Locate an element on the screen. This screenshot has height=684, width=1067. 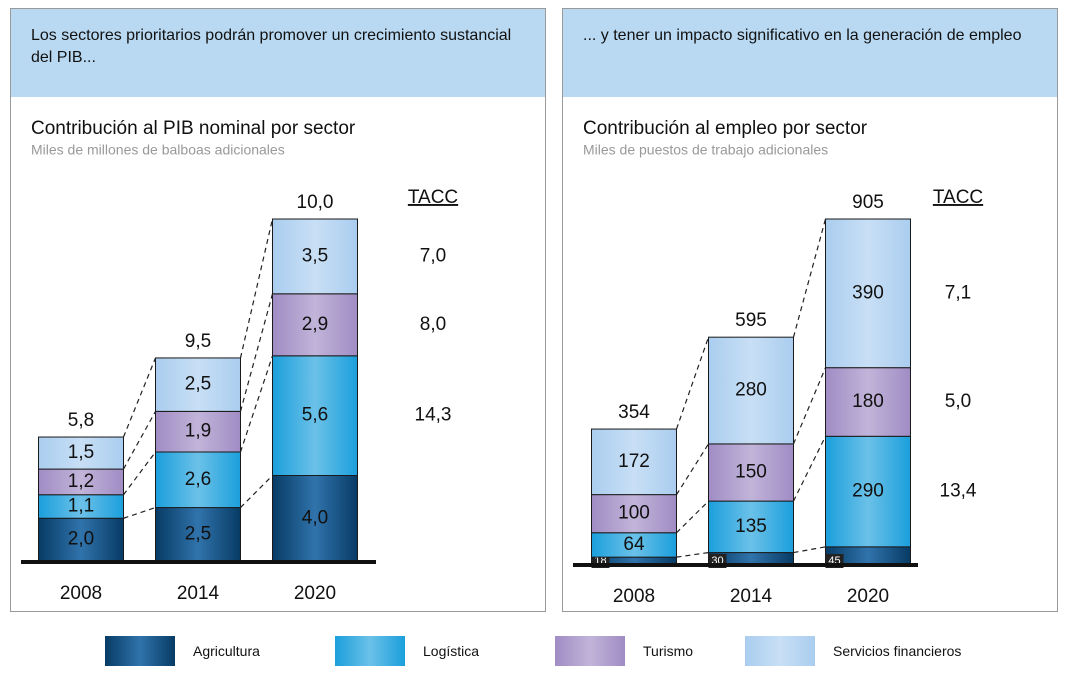
data-label: 2,9 is located at coordinates (315, 324).